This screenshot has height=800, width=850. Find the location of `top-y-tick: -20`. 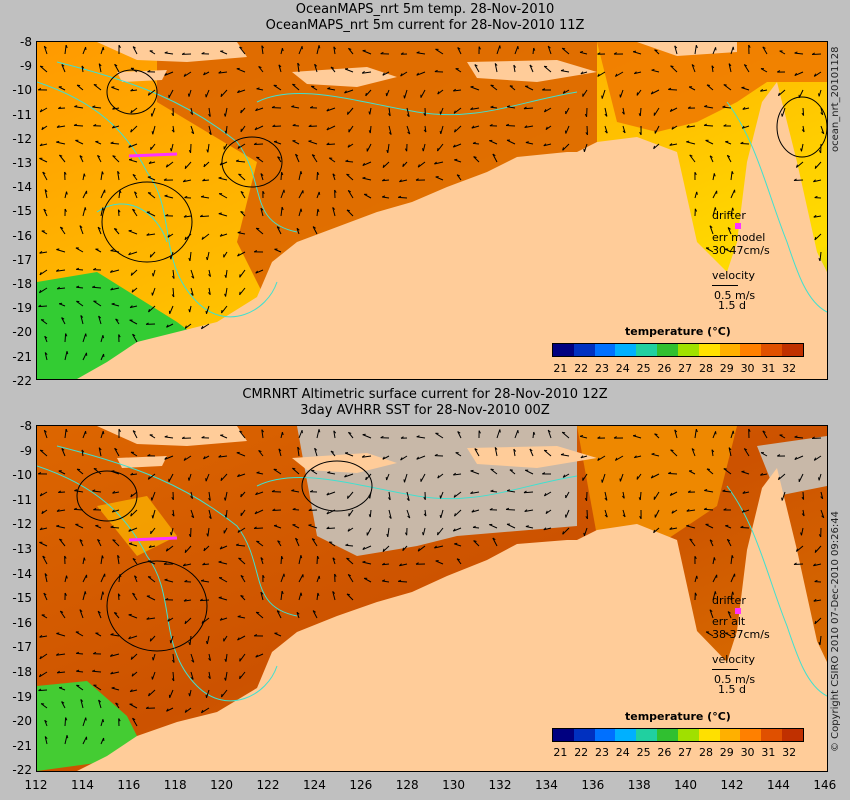

top-y-tick: -20 is located at coordinates (22, 332).